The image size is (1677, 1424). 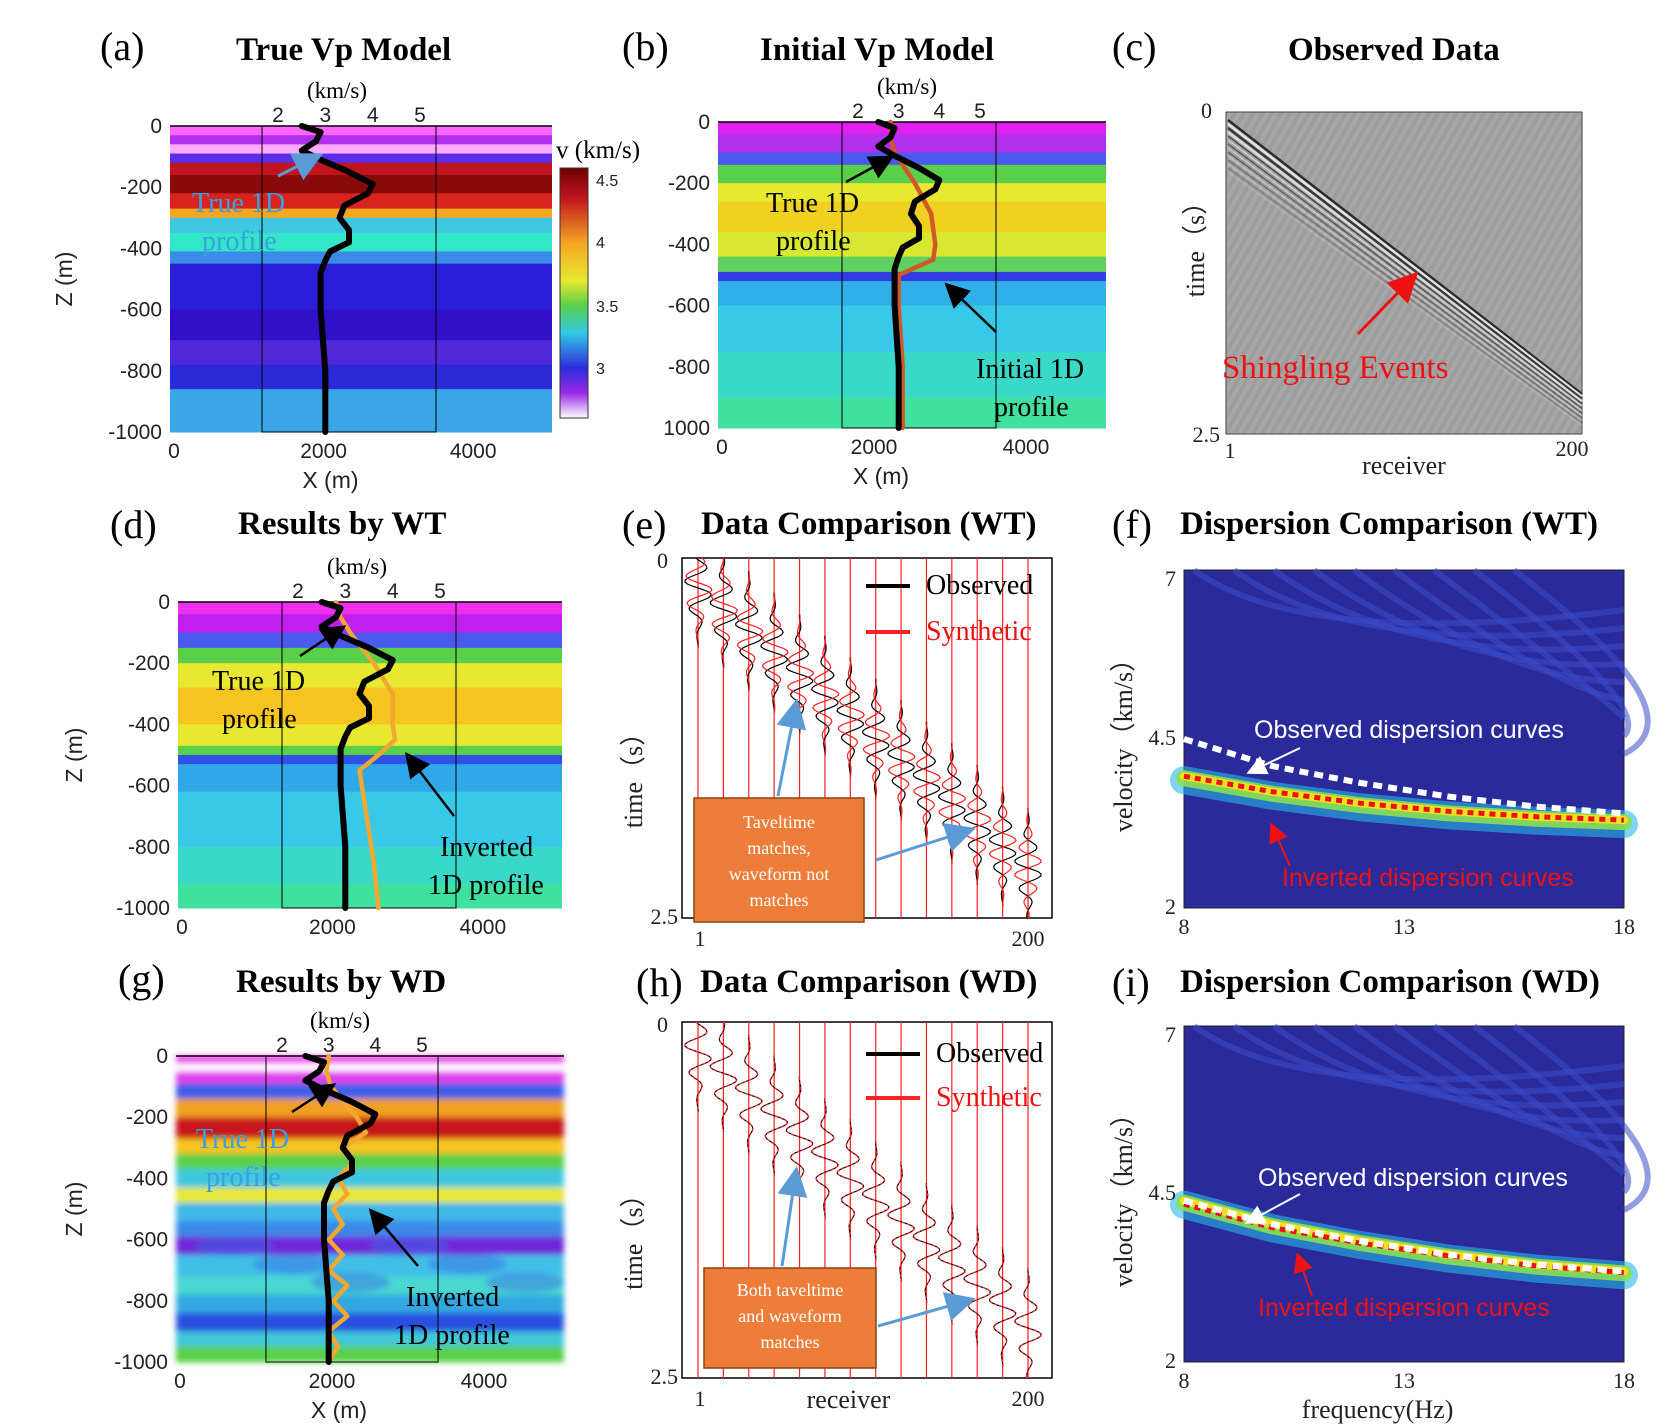 I want to click on panel-e-title: Data Comparison (WT), so click(x=869, y=524).